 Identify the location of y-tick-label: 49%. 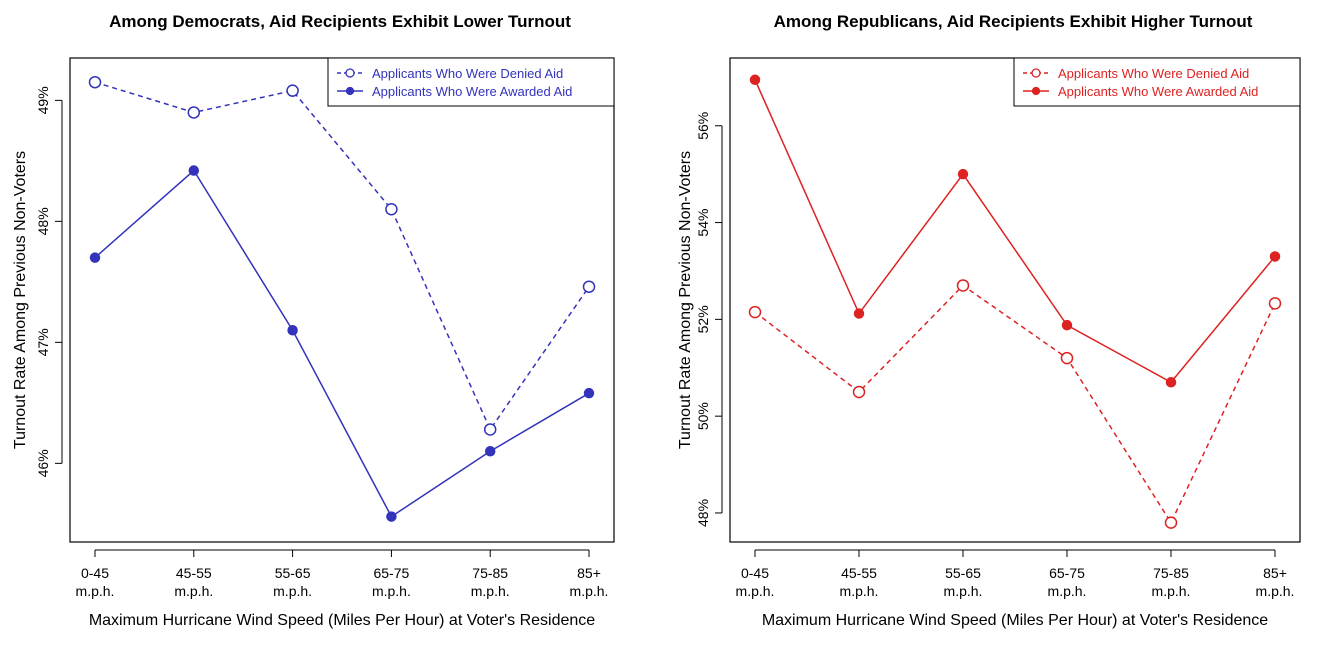
(43, 100).